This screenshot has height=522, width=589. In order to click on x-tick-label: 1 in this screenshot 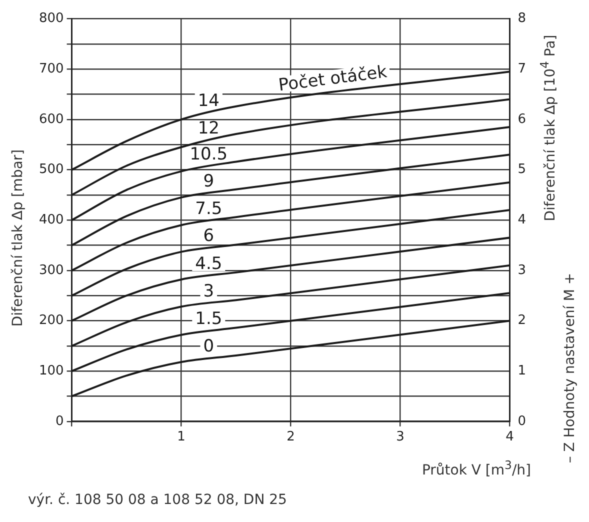, I will do `click(181, 437)`.